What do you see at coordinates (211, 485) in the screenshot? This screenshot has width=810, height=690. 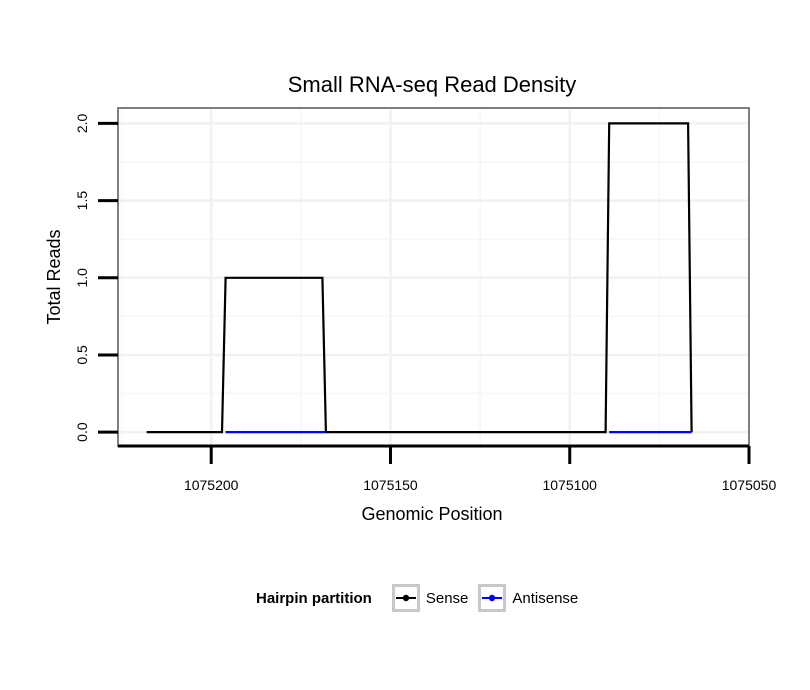 I see `x-tick-label: 1075200` at bounding box center [211, 485].